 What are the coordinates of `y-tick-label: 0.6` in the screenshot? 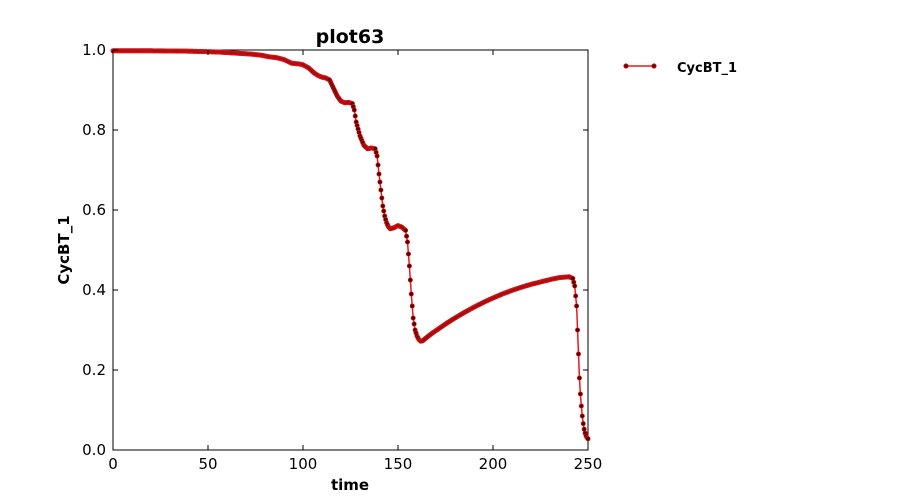 It's located at (94, 210).